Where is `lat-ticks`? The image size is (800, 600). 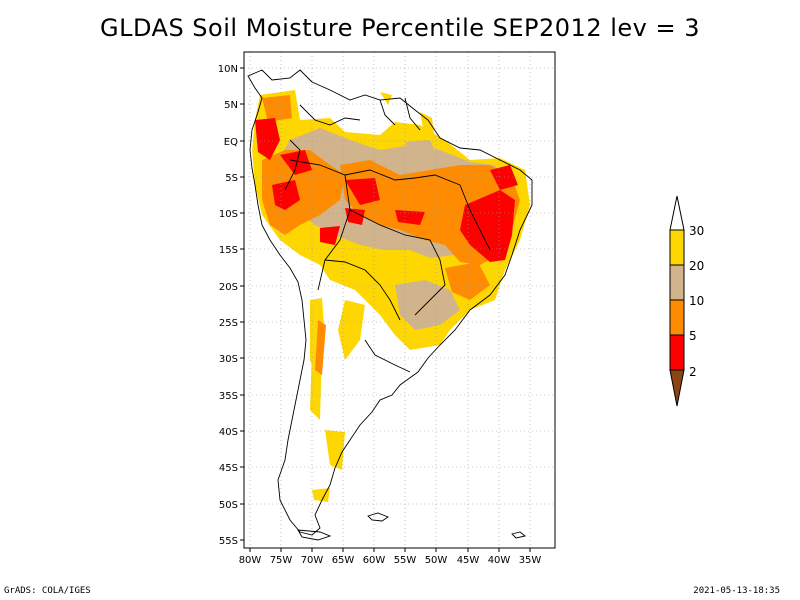
lat-ticks is located at coordinates (242, 304).